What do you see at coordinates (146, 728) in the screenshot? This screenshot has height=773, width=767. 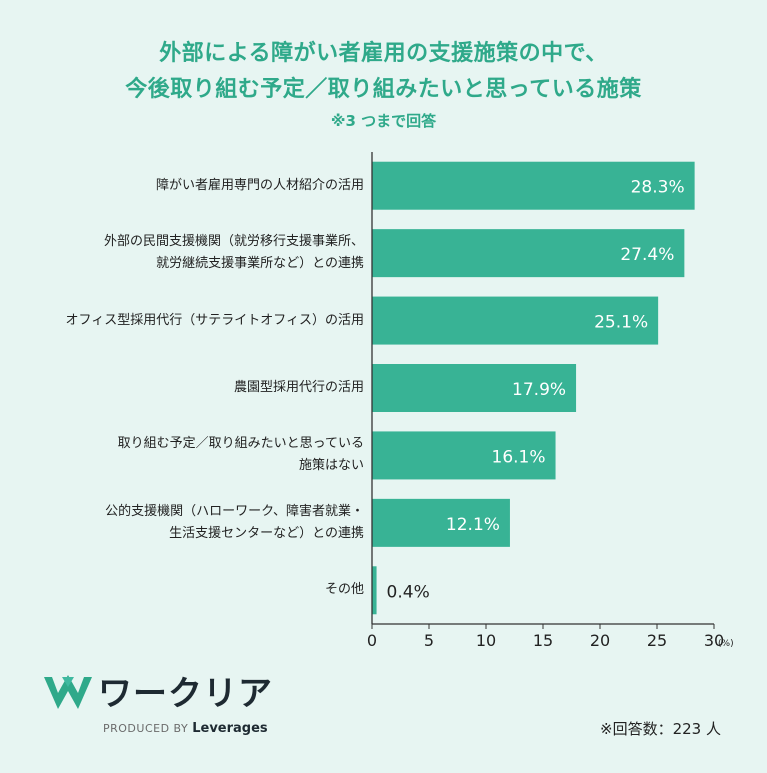 I see `produced-by-prefix: PRODUCED BY` at bounding box center [146, 728].